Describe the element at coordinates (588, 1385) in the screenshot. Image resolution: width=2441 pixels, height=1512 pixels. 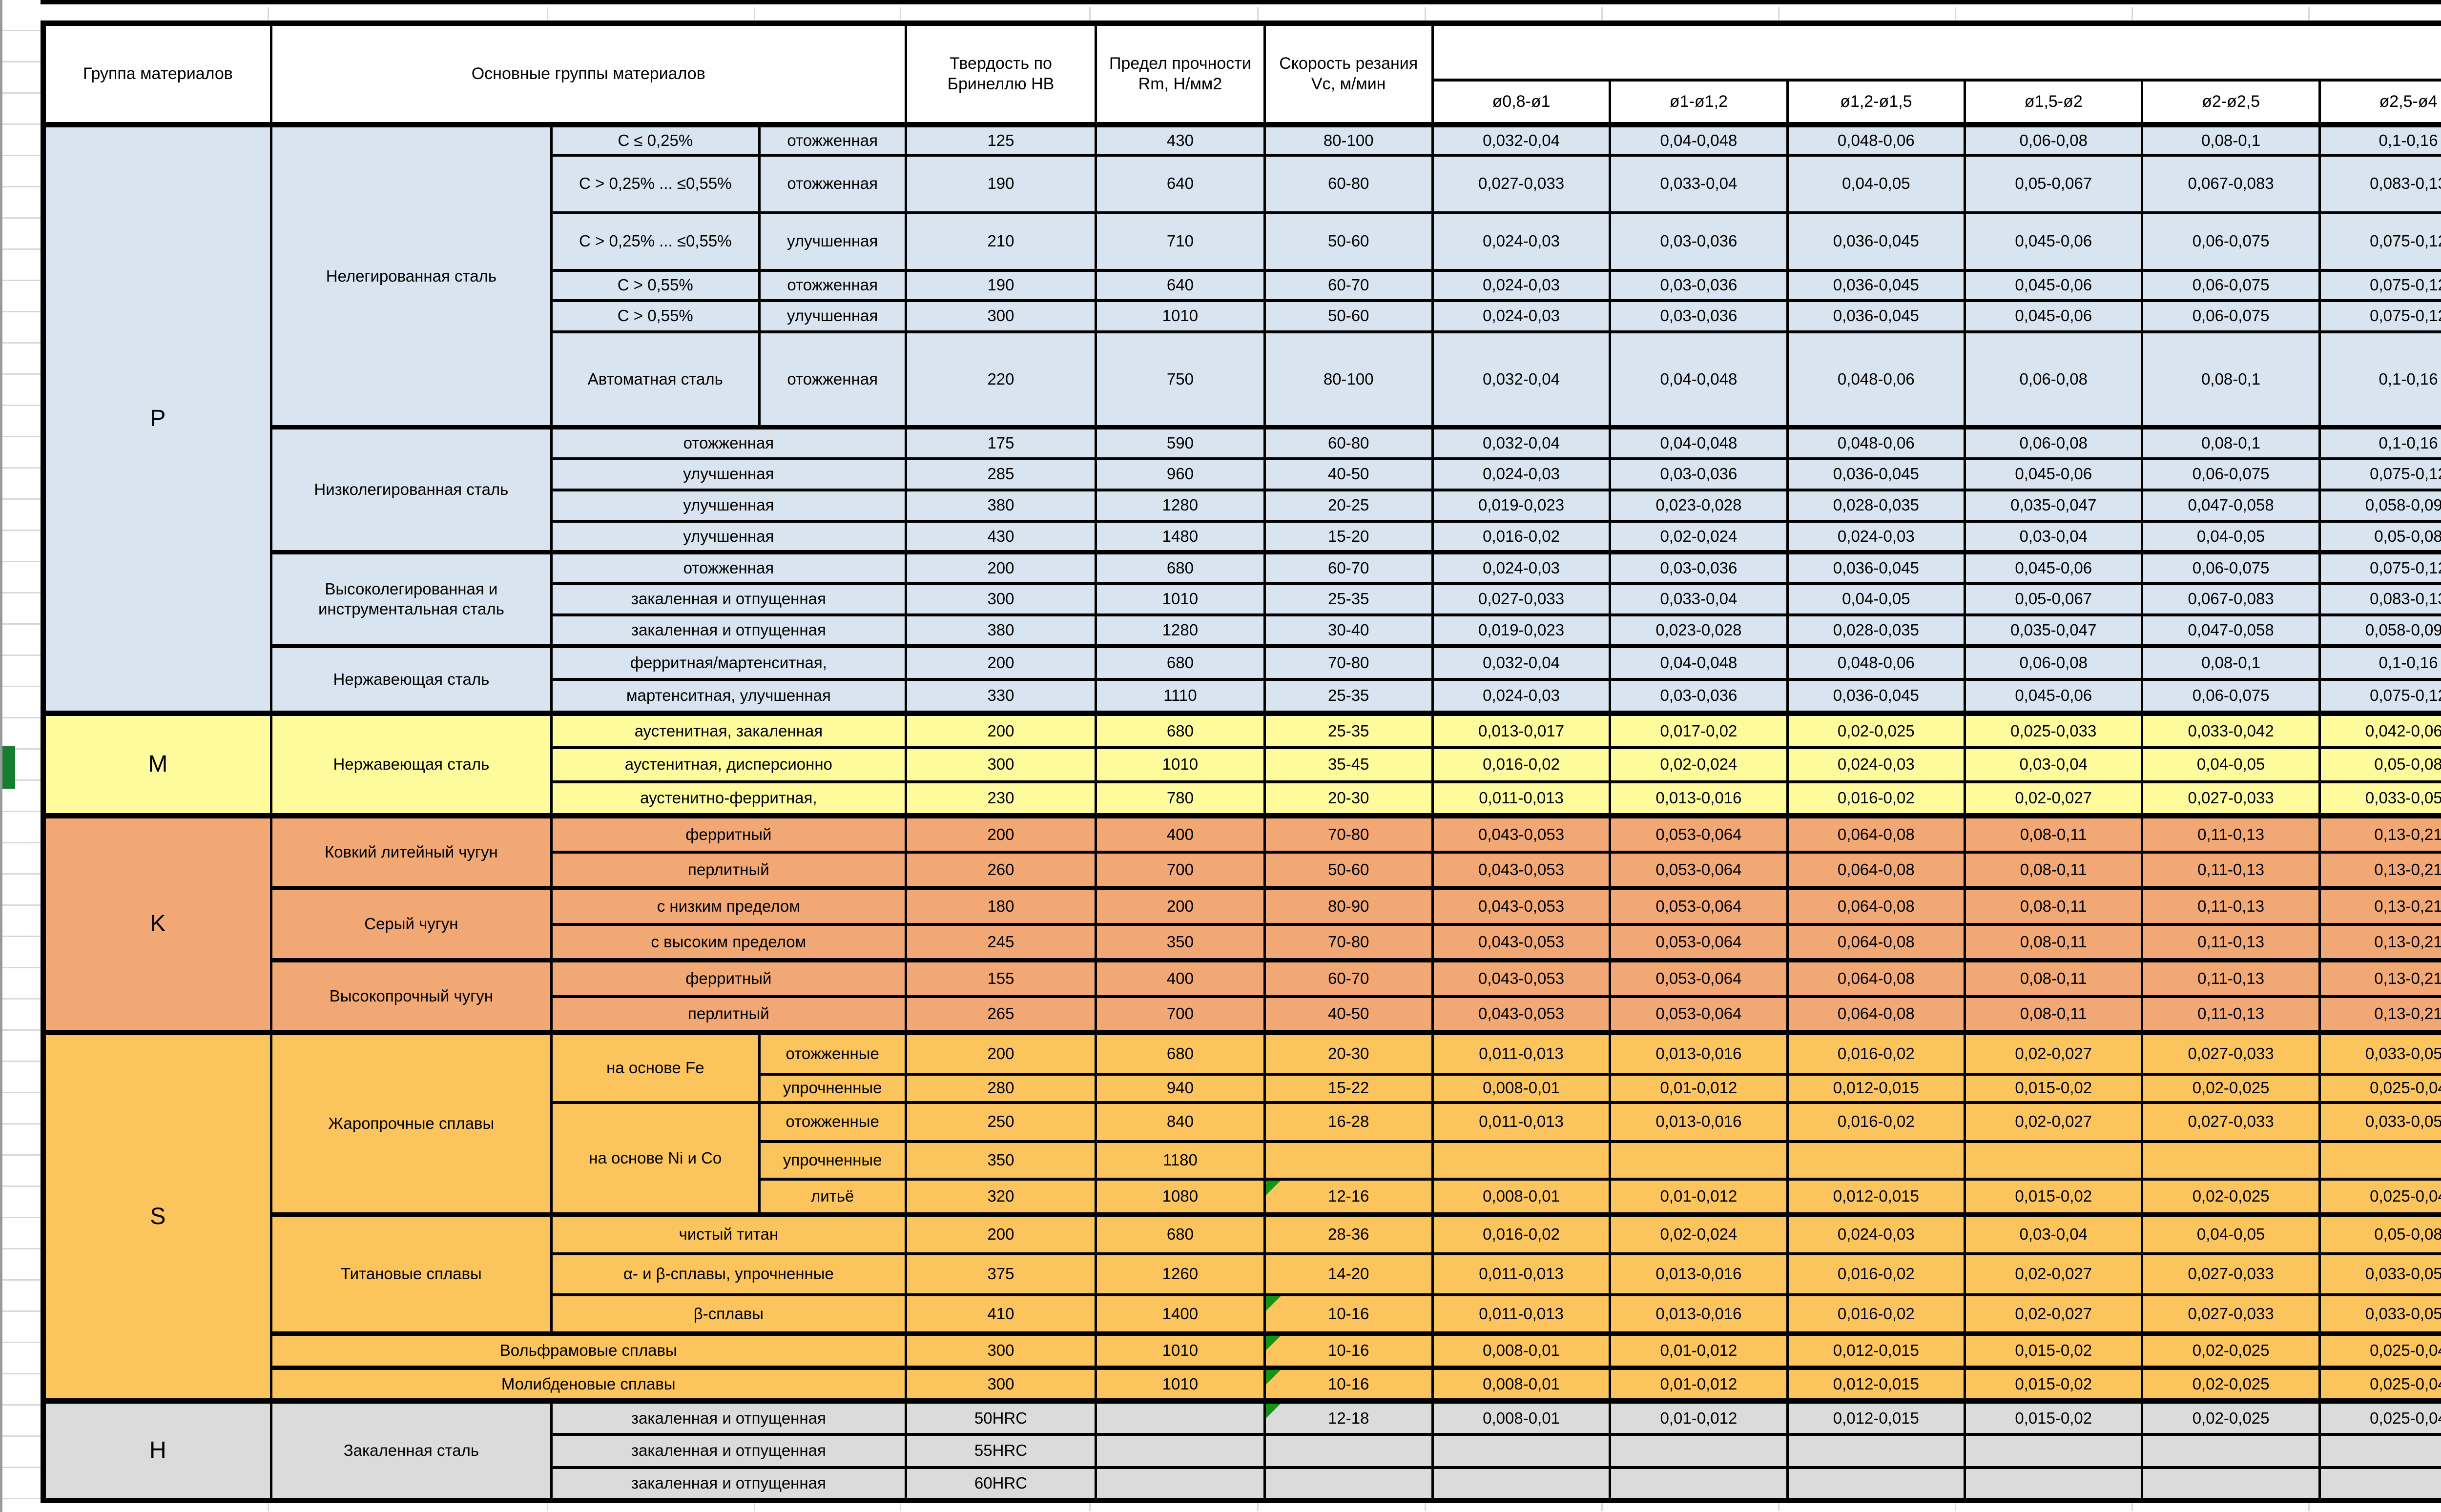
I see `material-cell: Молибденовые сплавы` at that location.